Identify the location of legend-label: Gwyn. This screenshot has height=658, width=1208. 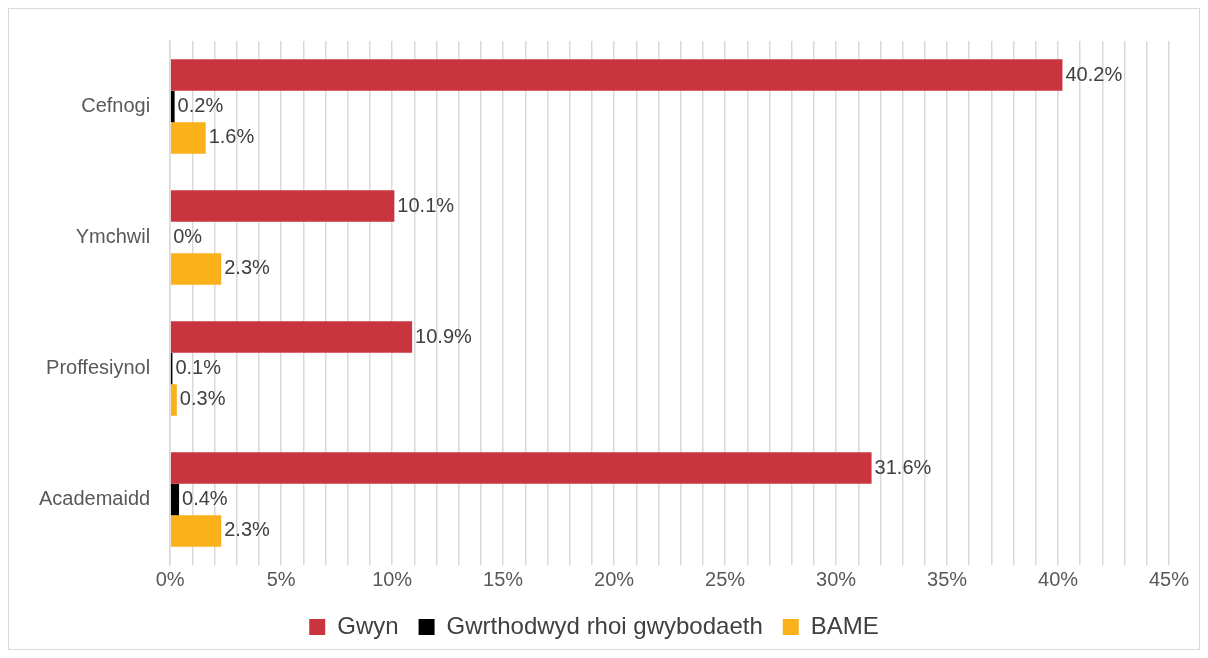
(368, 625).